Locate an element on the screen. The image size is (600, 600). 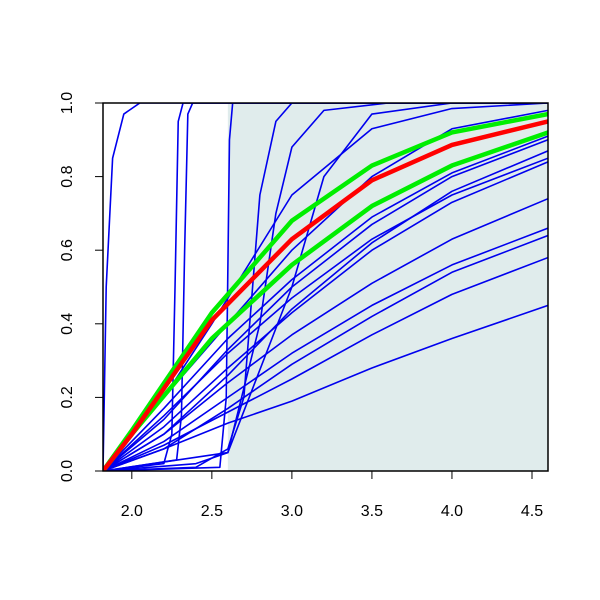
y-tick-label: 0.0 is located at coordinates (67, 471).